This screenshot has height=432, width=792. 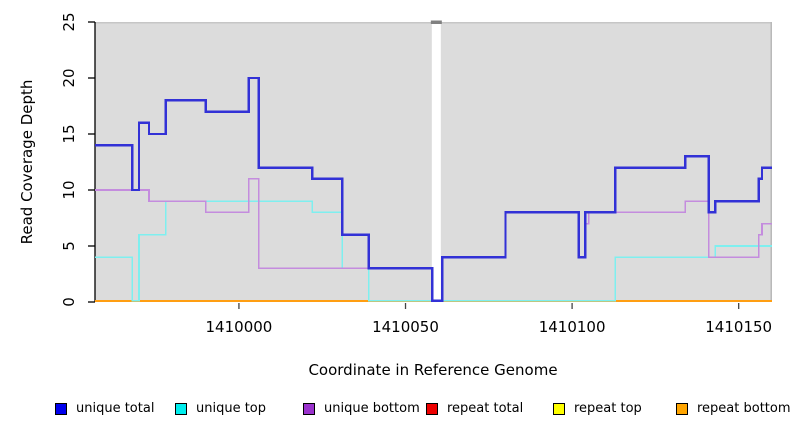 I want to click on y-tick-label: 0, so click(x=69, y=302).